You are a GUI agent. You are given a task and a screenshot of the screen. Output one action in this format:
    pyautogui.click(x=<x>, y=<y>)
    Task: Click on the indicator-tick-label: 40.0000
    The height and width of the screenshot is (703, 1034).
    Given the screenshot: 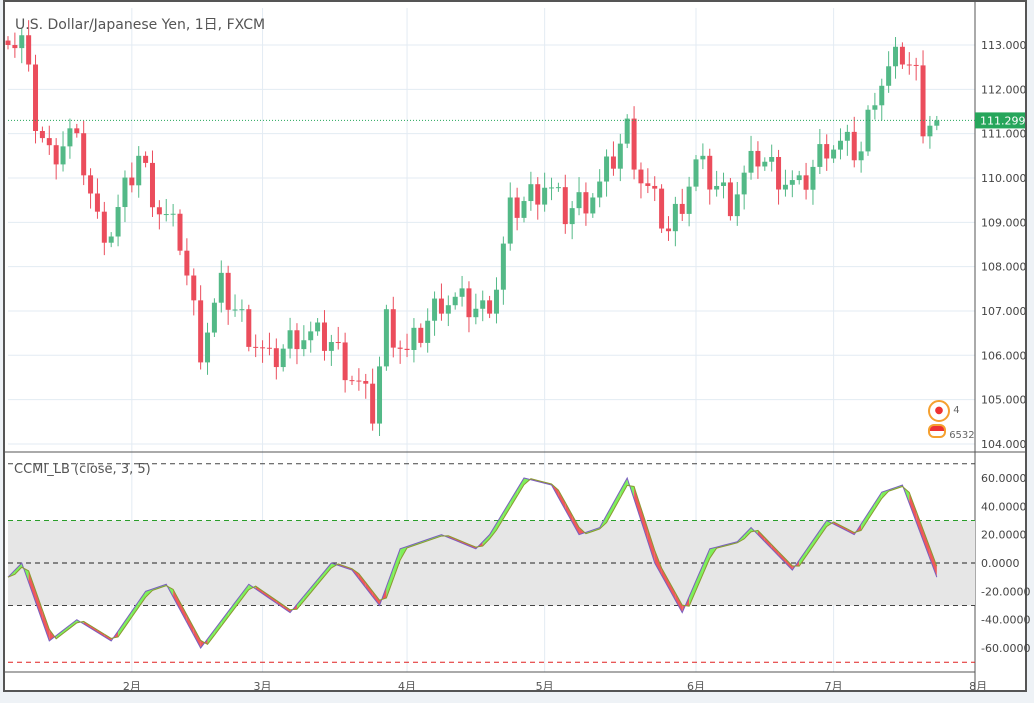 What is the action you would take?
    pyautogui.click(x=1004, y=506)
    